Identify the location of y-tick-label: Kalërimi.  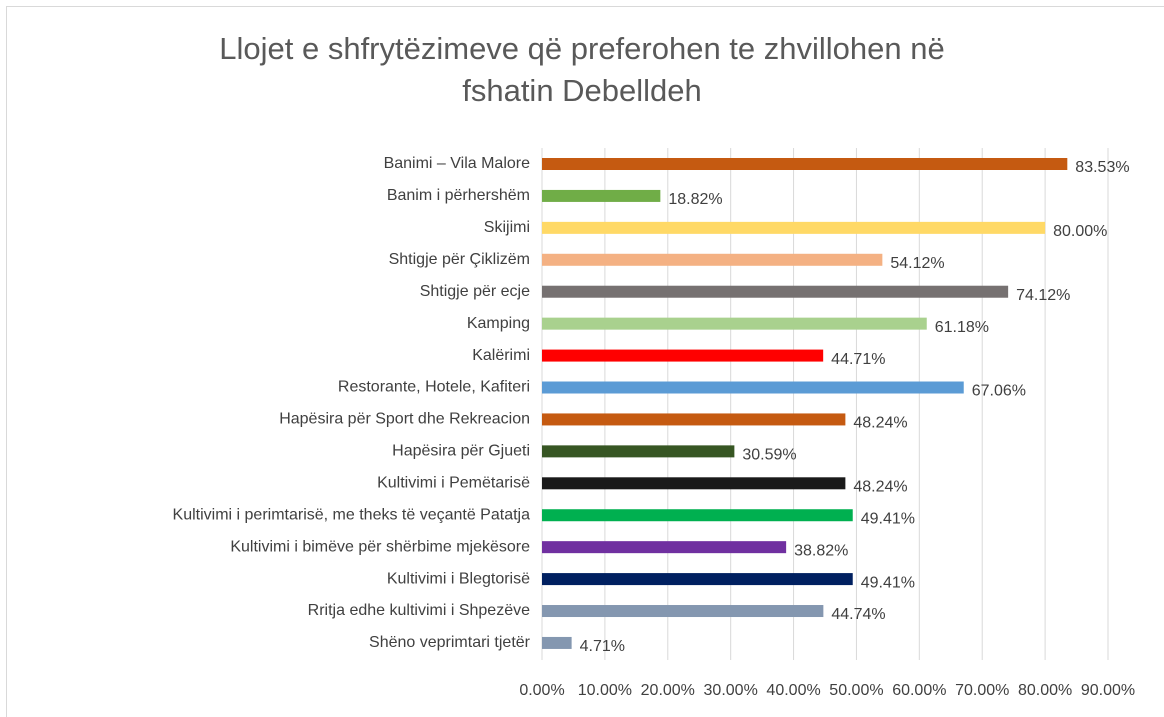
(501, 355).